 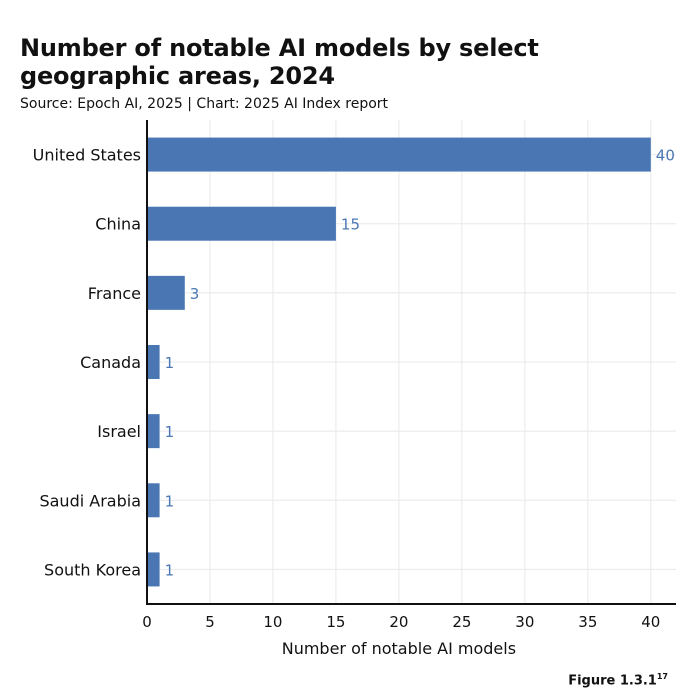 I want to click on value-label: 3, so click(x=195, y=294).